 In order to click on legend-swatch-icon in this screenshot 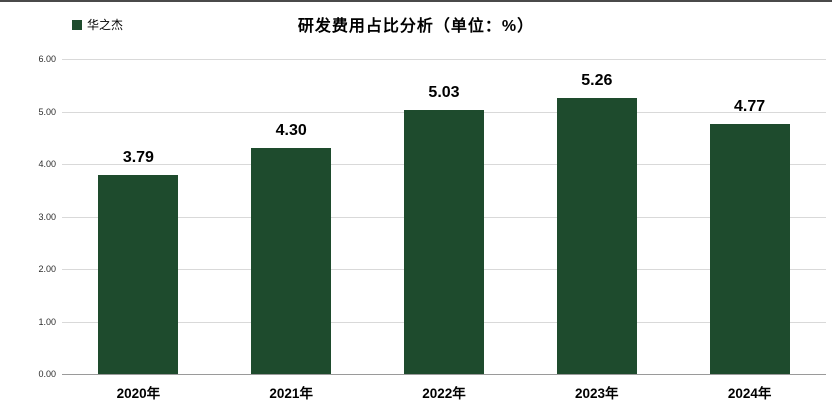, I will do `click(77, 24)`.